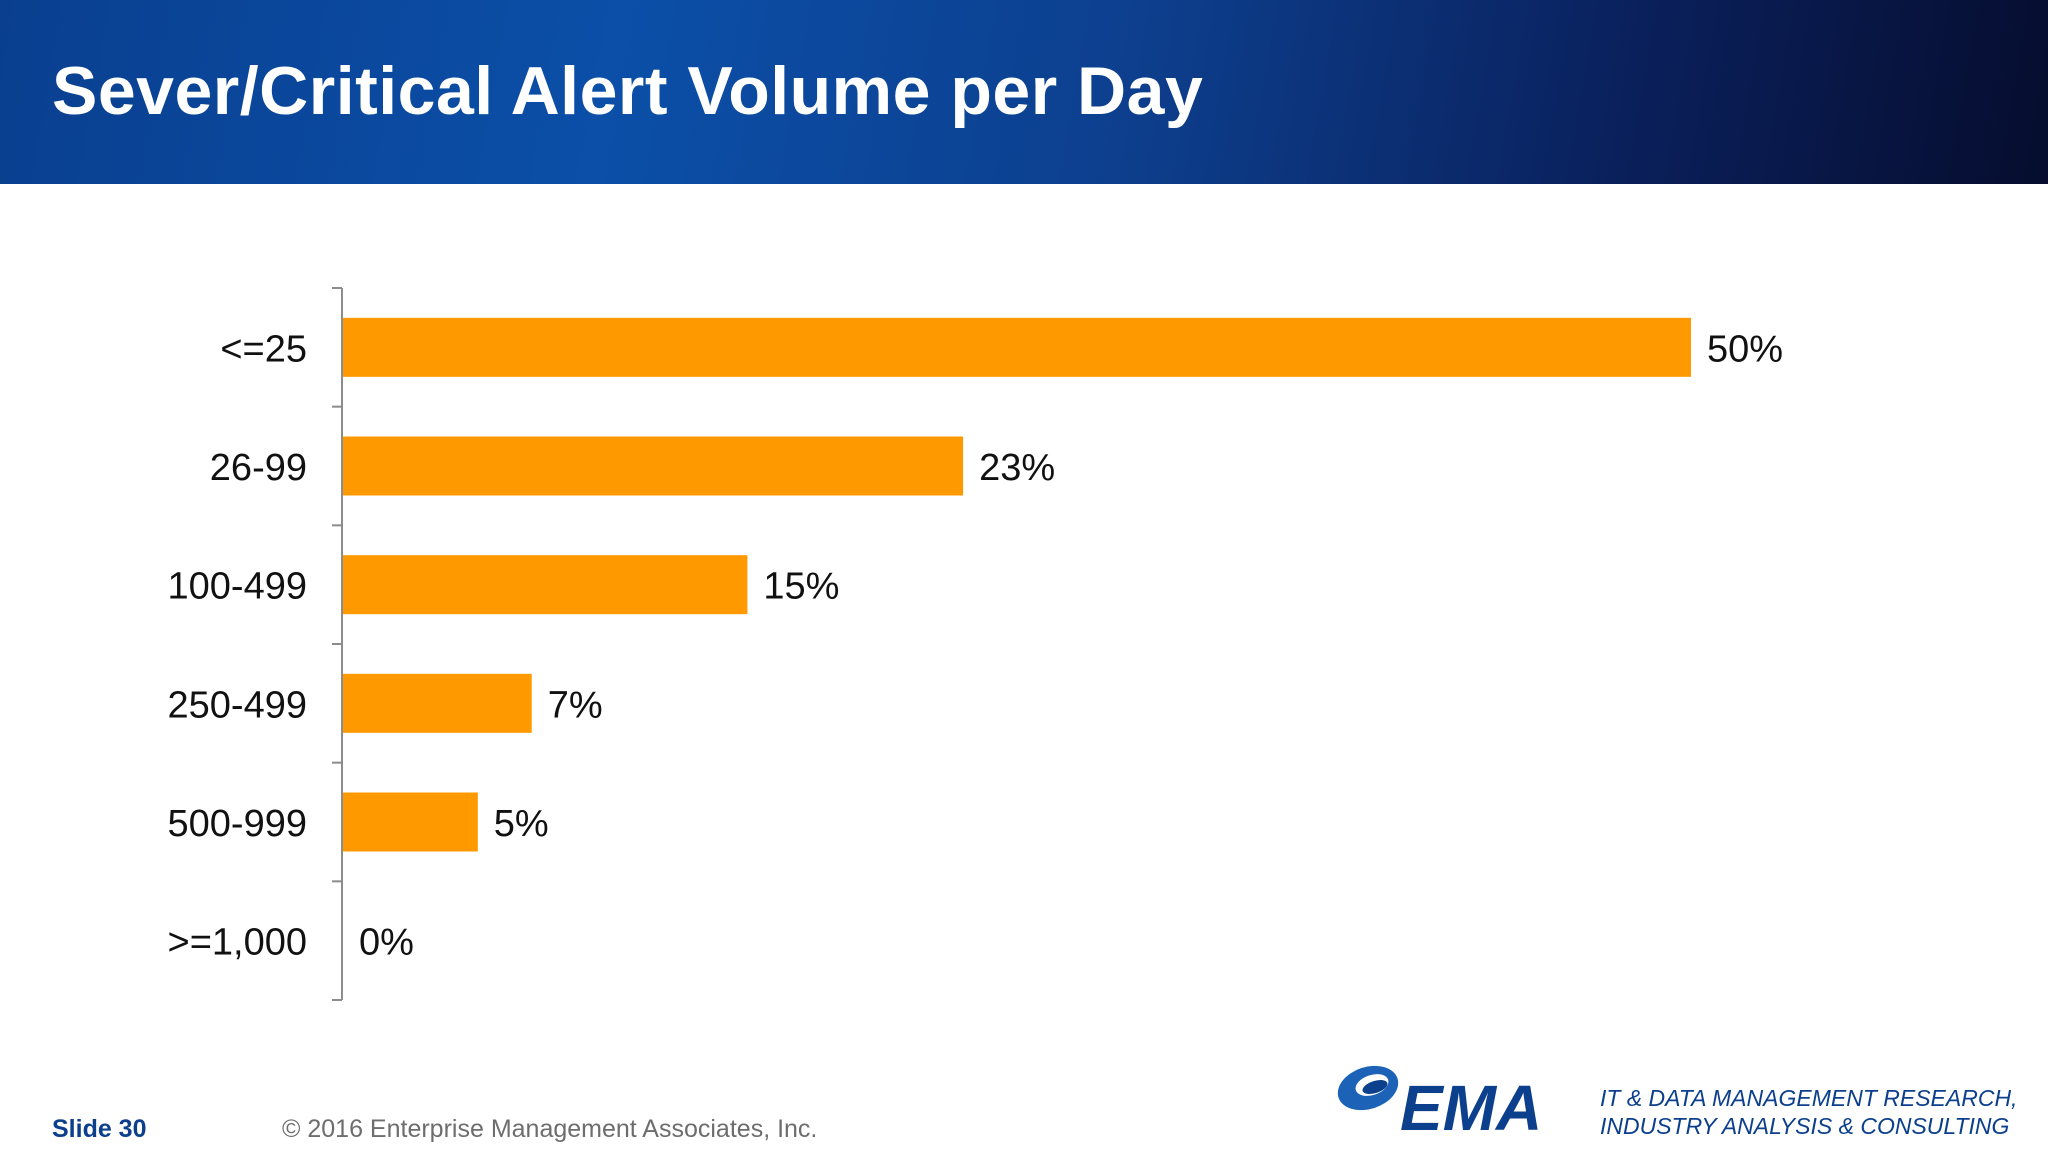 The image size is (2048, 1152). What do you see at coordinates (386, 943) in the screenshot?
I see `data-label: 0%` at bounding box center [386, 943].